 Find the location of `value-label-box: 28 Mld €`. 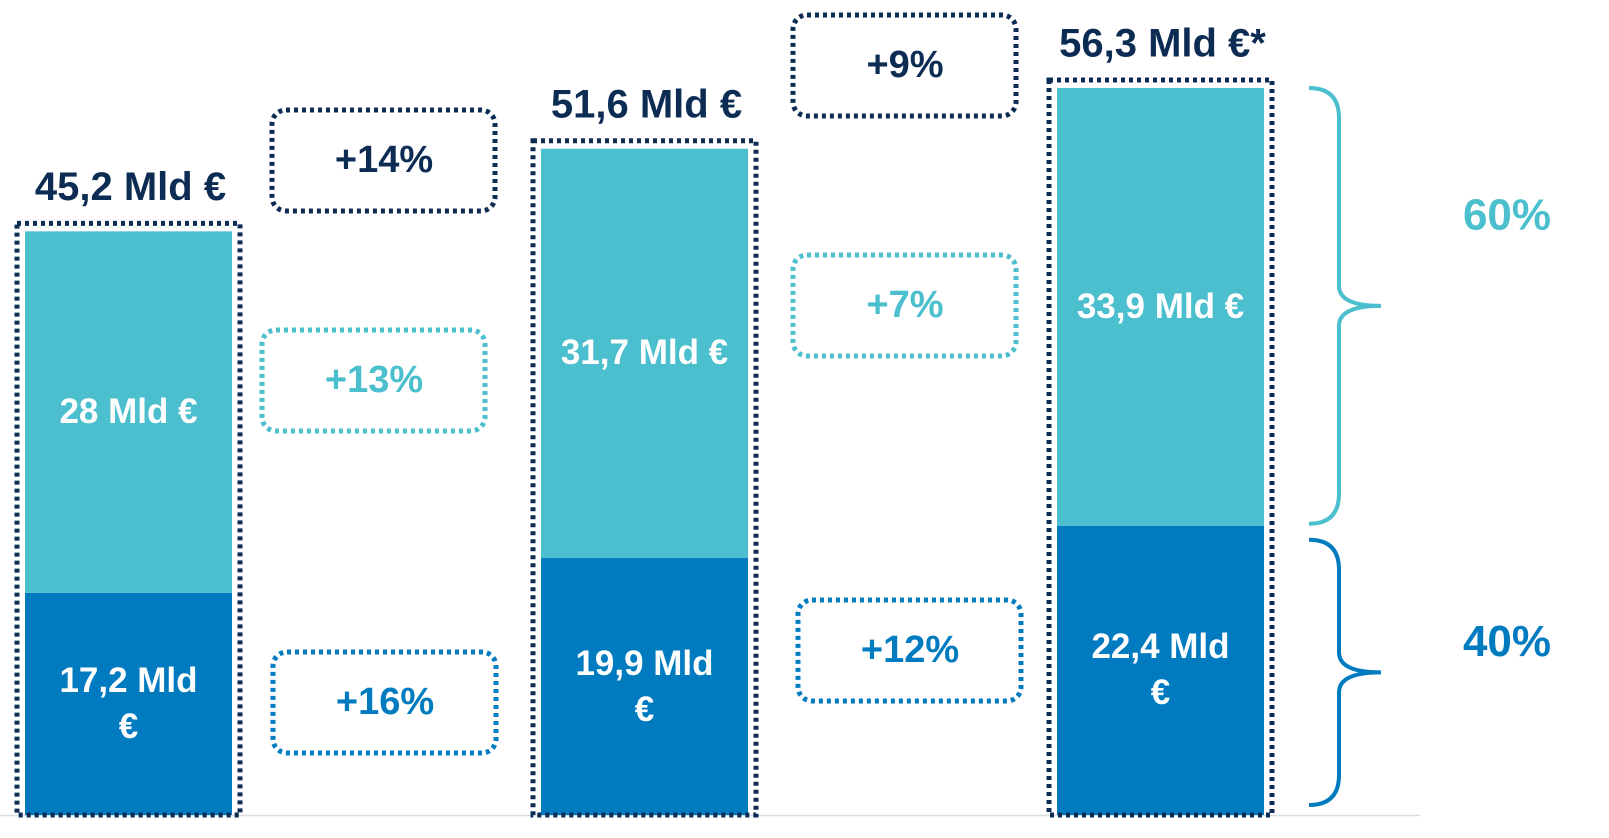

value-label-box: 28 Mld € is located at coordinates (128, 412).